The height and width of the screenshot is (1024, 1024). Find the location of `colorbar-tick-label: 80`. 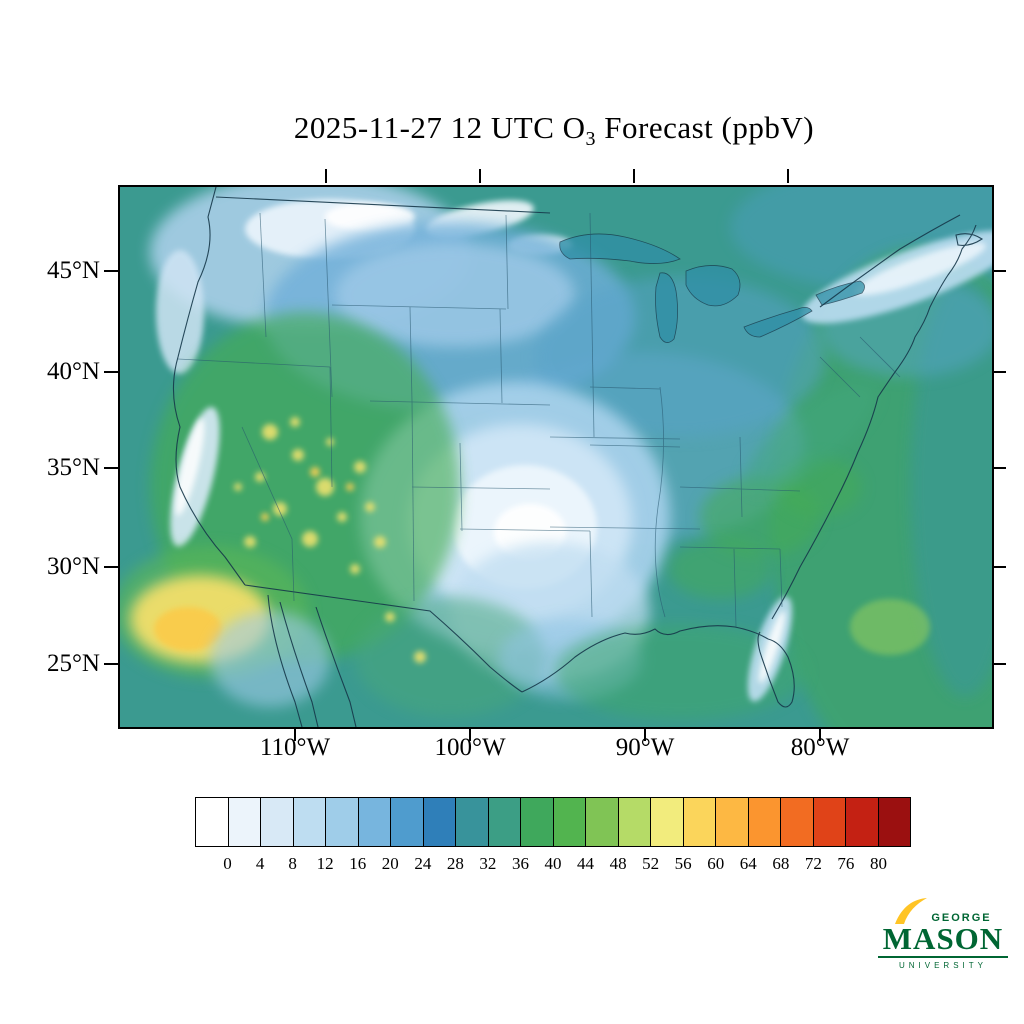

colorbar-tick-label: 80 is located at coordinates (878, 863).